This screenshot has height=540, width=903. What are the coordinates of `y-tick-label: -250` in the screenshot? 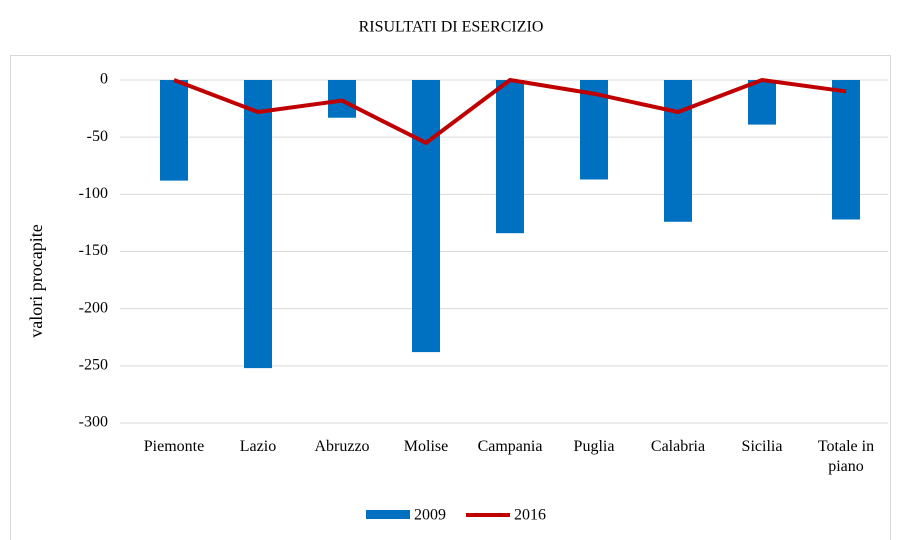 It's located at (93, 365).